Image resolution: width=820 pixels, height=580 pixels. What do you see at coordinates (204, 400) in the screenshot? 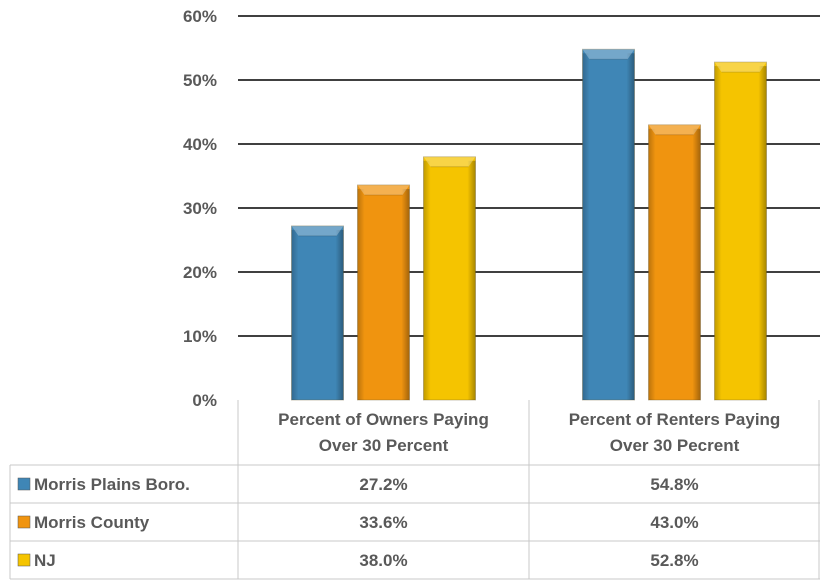
I see `y-tick-label: 0%` at bounding box center [204, 400].